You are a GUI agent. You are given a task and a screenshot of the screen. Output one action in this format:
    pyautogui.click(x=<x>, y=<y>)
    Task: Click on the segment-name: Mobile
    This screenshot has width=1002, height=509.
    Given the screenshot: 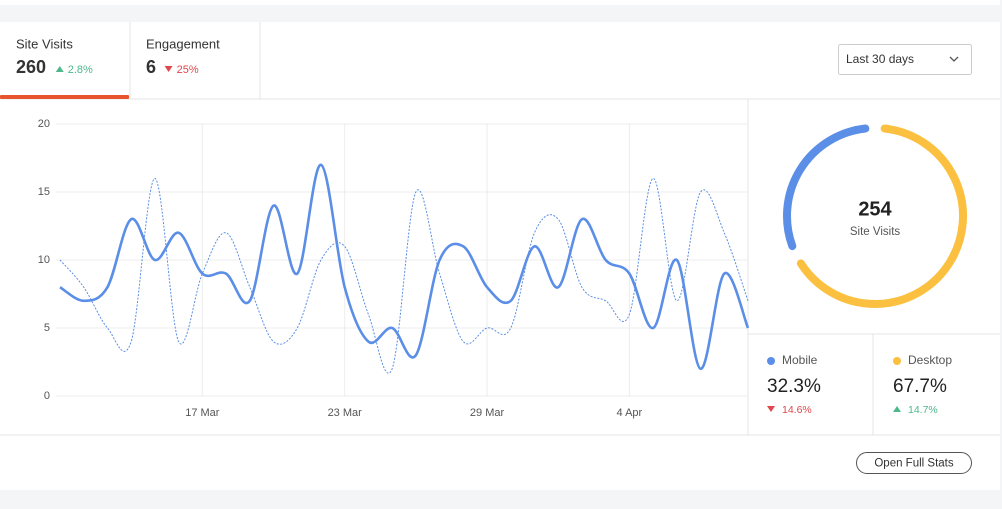 What is the action you would take?
    pyautogui.click(x=800, y=360)
    